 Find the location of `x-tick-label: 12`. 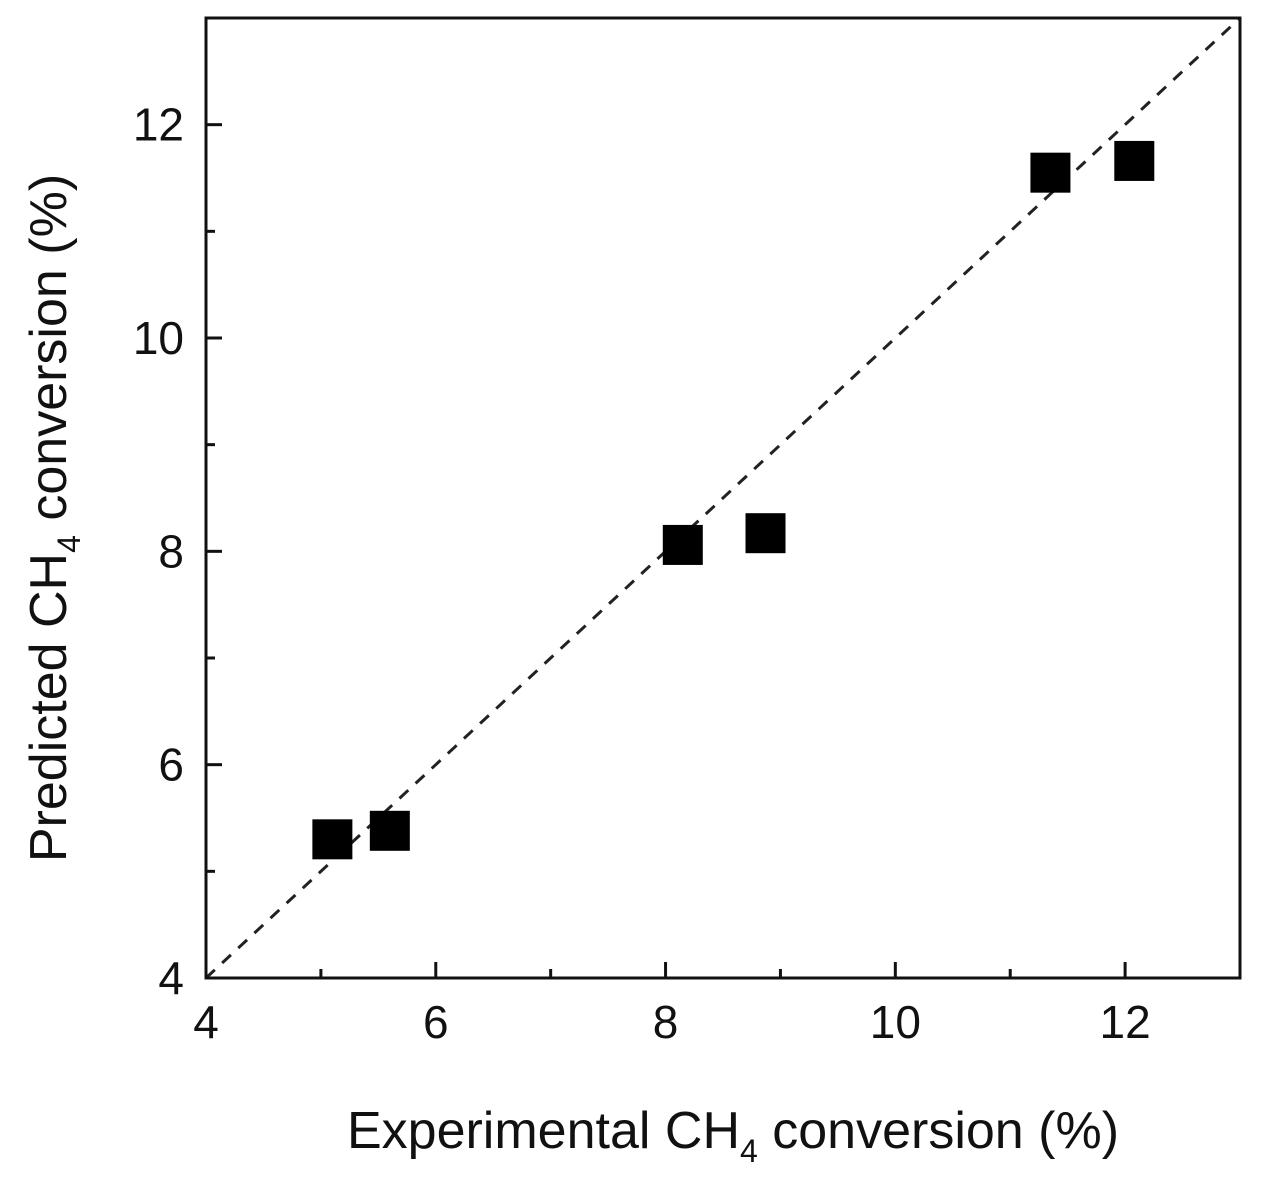

x-tick-label: 12 is located at coordinates (1125, 1022).